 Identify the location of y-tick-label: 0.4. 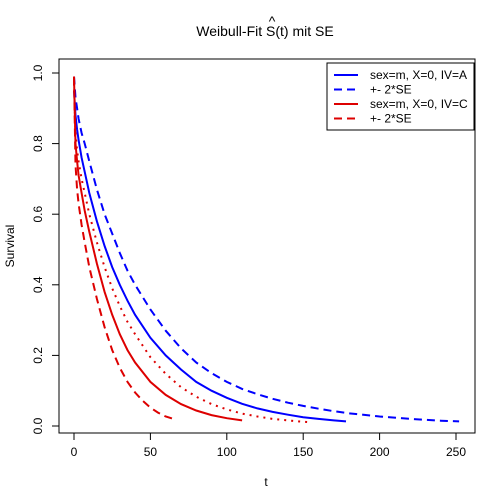
(38, 284).